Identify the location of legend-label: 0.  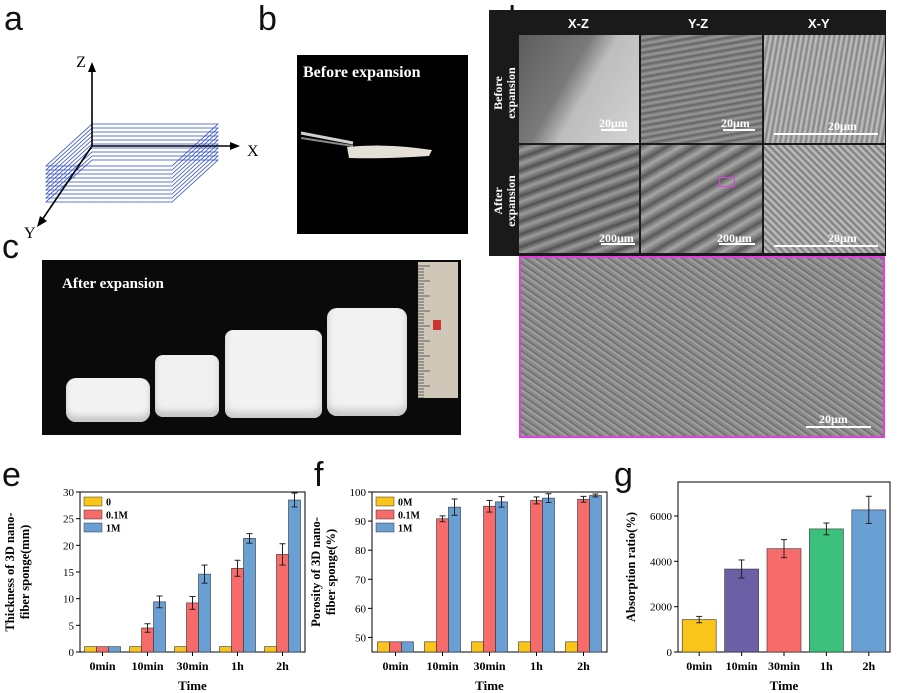
(108, 503).